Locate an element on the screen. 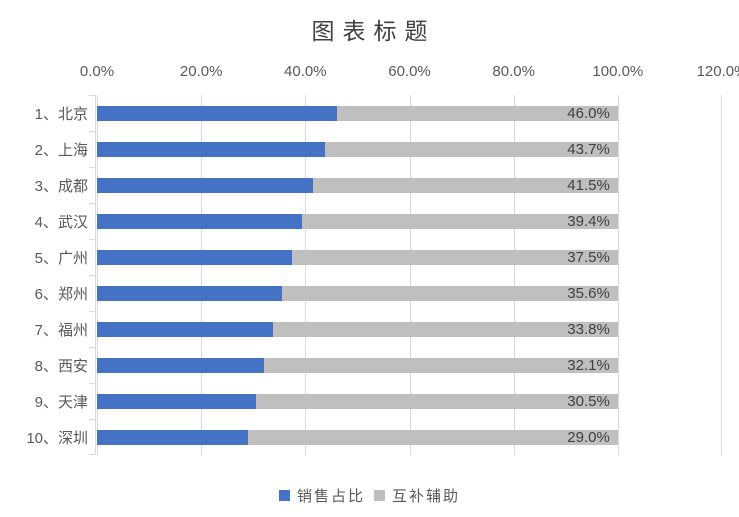 The height and width of the screenshot is (517, 739). legend-item: 互补辅助 is located at coordinates (417, 495).